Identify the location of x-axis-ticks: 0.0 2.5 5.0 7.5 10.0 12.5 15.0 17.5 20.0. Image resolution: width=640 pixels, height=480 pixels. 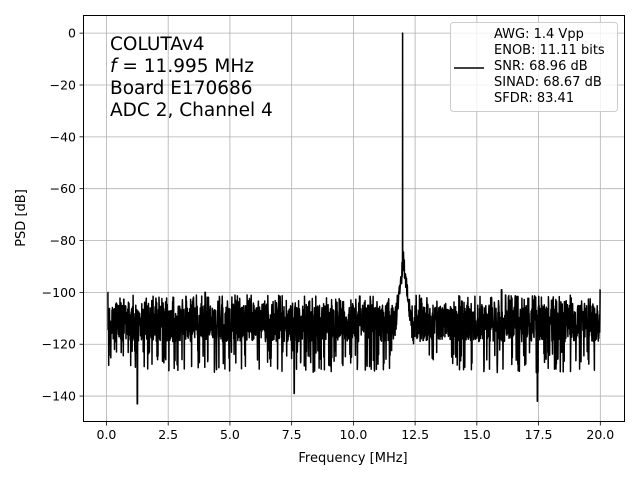
(355, 432).